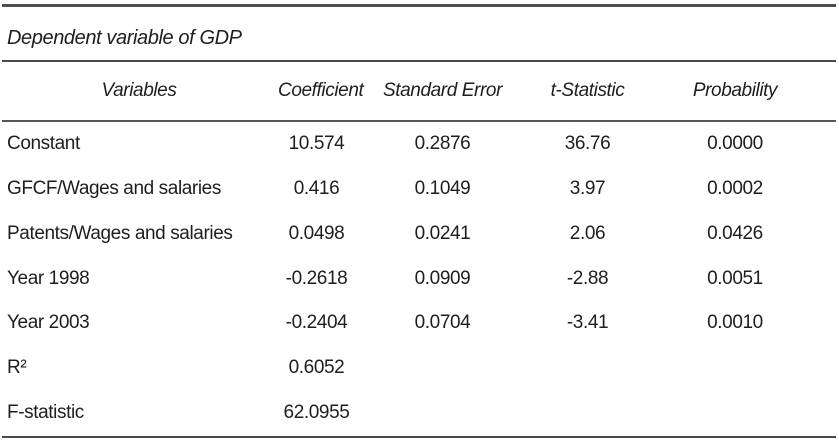 Image resolution: width=839 pixels, height=448 pixels. I want to click on header-divider-rule, so click(419, 121).